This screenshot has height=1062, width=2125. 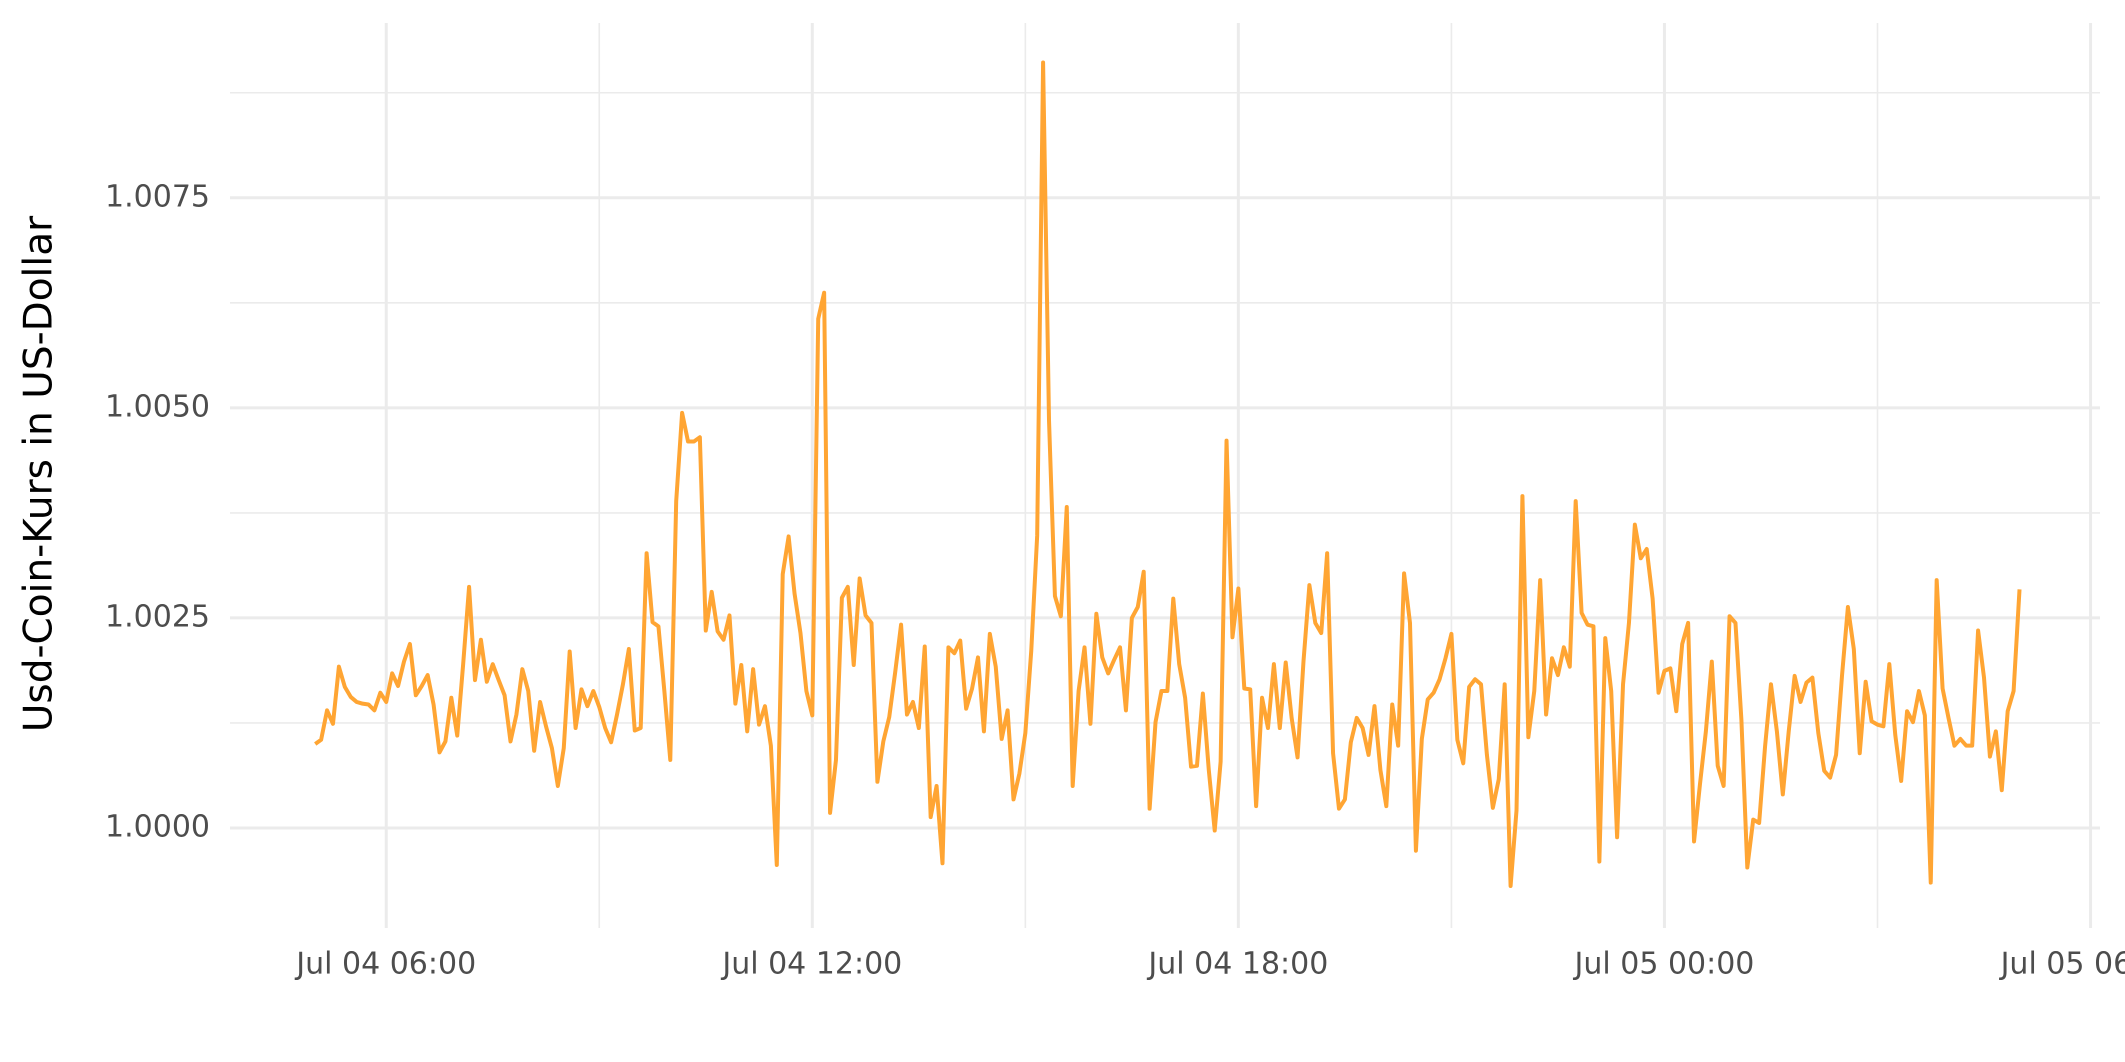 What do you see at coordinates (1237, 964) in the screenshot?
I see `x-tick-label: Jul 04 18:00` at bounding box center [1237, 964].